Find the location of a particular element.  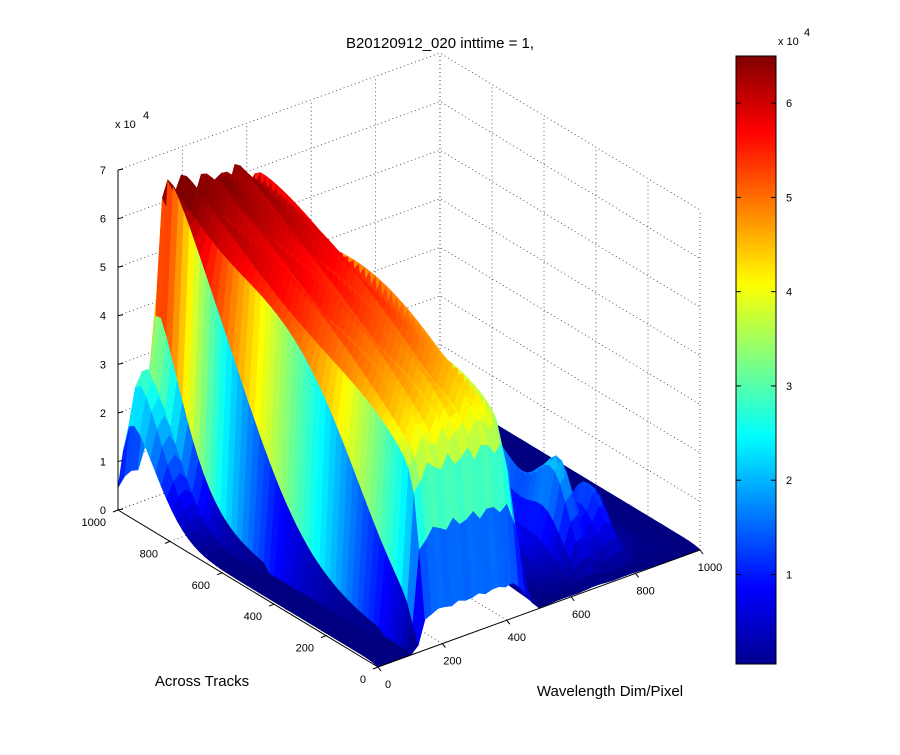

y-tick-label: 400 is located at coordinates (253, 617).